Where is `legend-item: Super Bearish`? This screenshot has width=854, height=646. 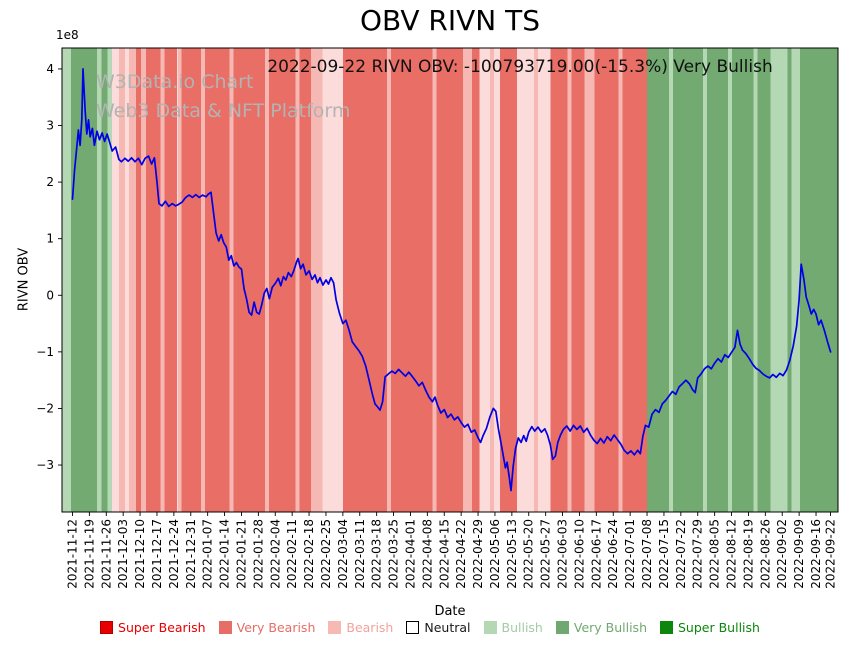
legend-item: Super Bearish is located at coordinates (153, 627).